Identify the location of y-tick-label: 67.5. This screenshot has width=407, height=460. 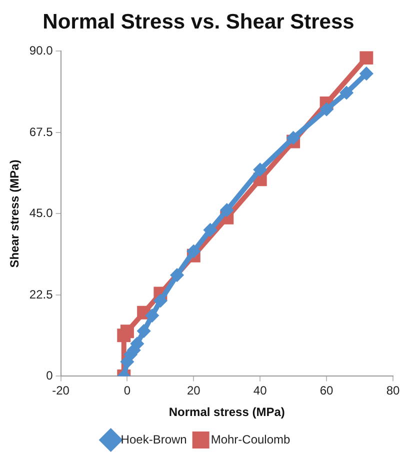
(41, 131).